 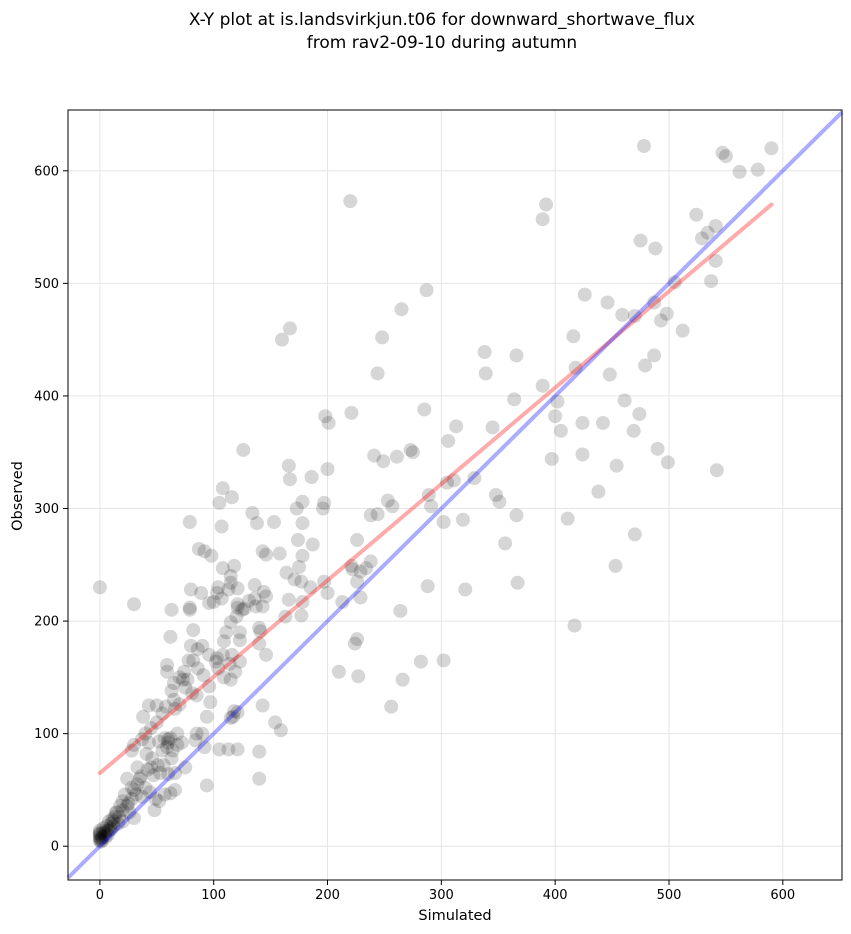 I want to click on x-tick-label: 300, so click(x=441, y=895).